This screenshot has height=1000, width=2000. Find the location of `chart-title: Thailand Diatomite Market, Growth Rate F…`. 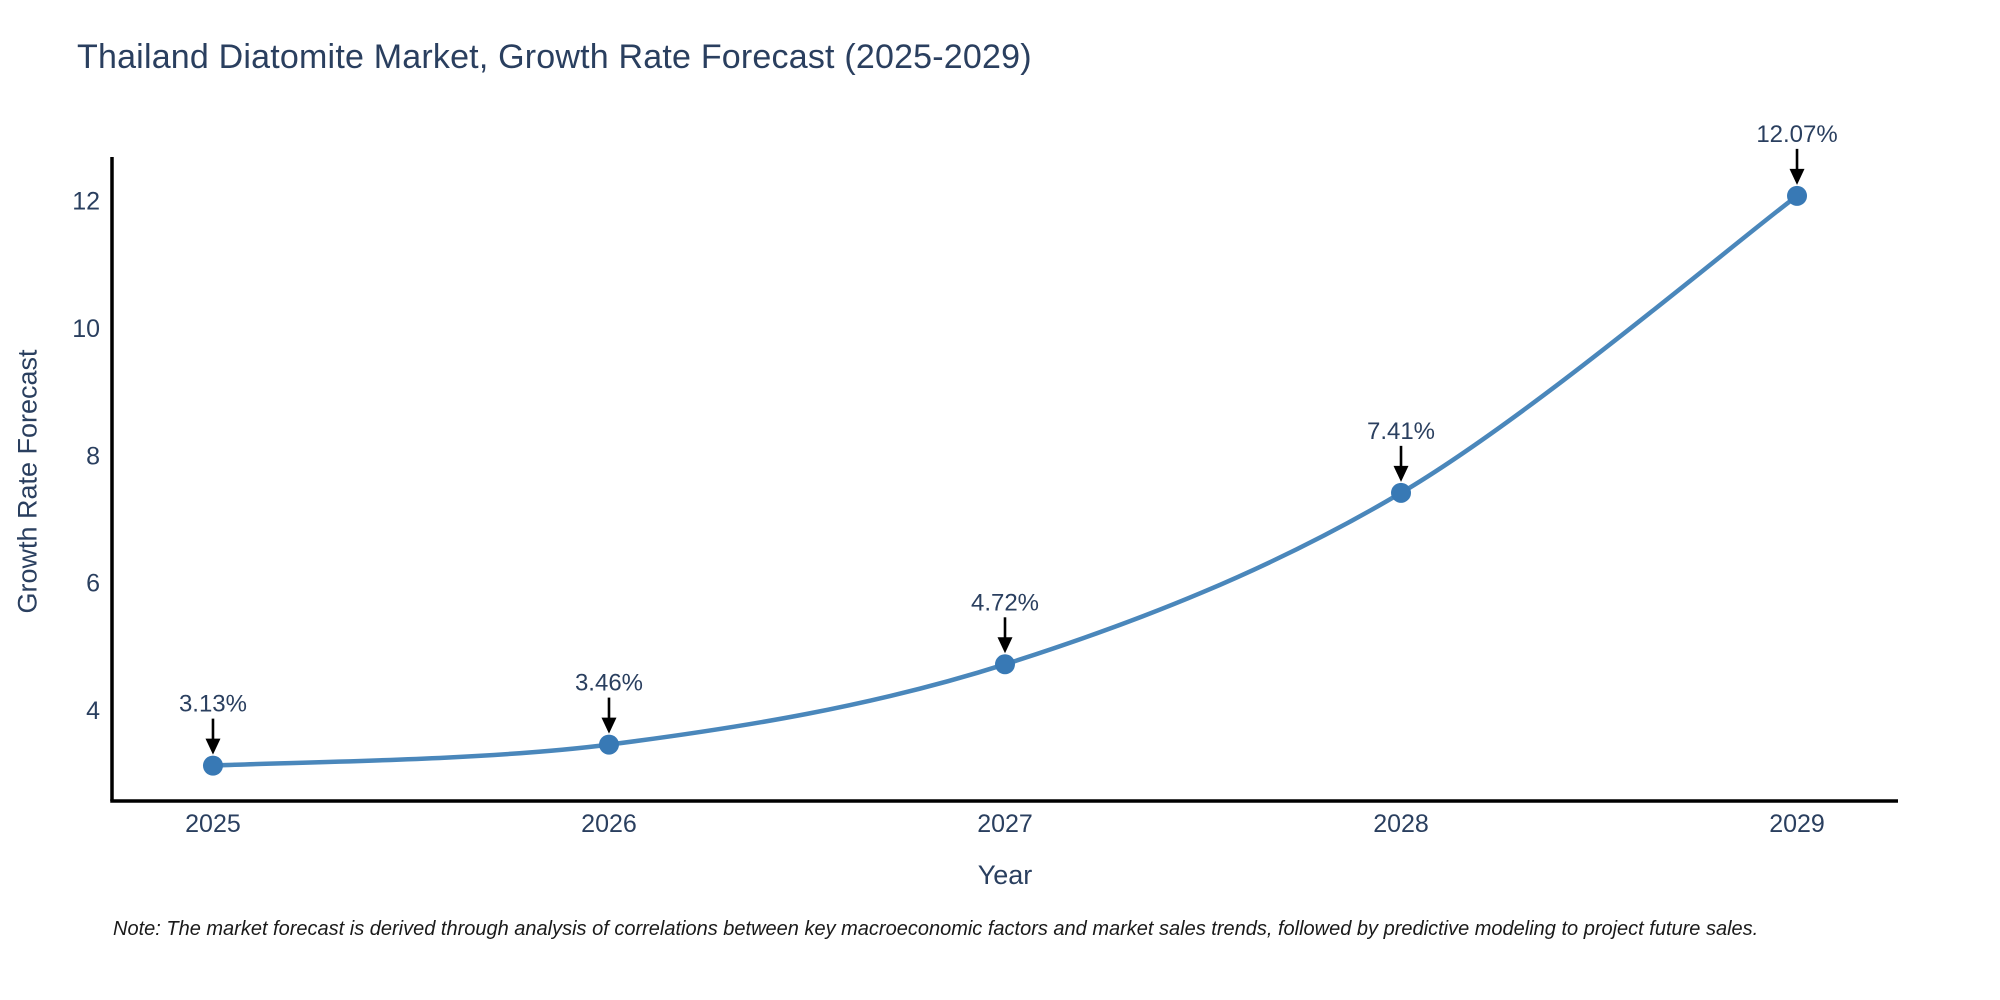

chart-title: Thailand Diatomite Market, Growth Rate F… is located at coordinates (554, 57).